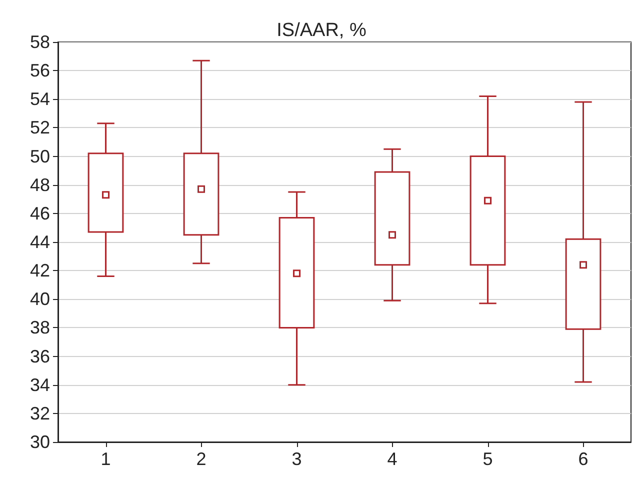 The image size is (643, 480). Describe the element at coordinates (40, 213) in the screenshot. I see `y-tick-label: 46` at that location.